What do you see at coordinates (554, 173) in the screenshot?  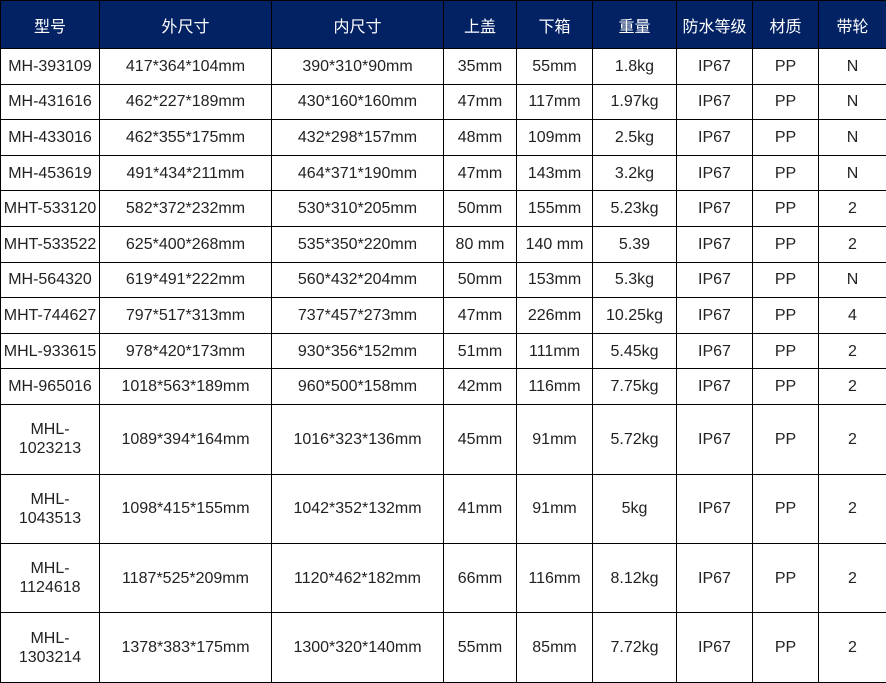 I see `cell: 143mm` at bounding box center [554, 173].